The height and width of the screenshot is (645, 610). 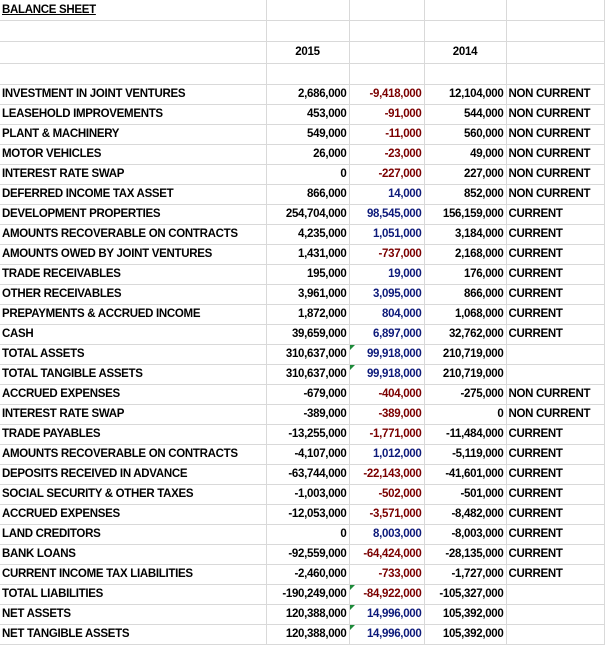 What do you see at coordinates (465, 414) in the screenshot?
I see `value-2014: 0` at bounding box center [465, 414].